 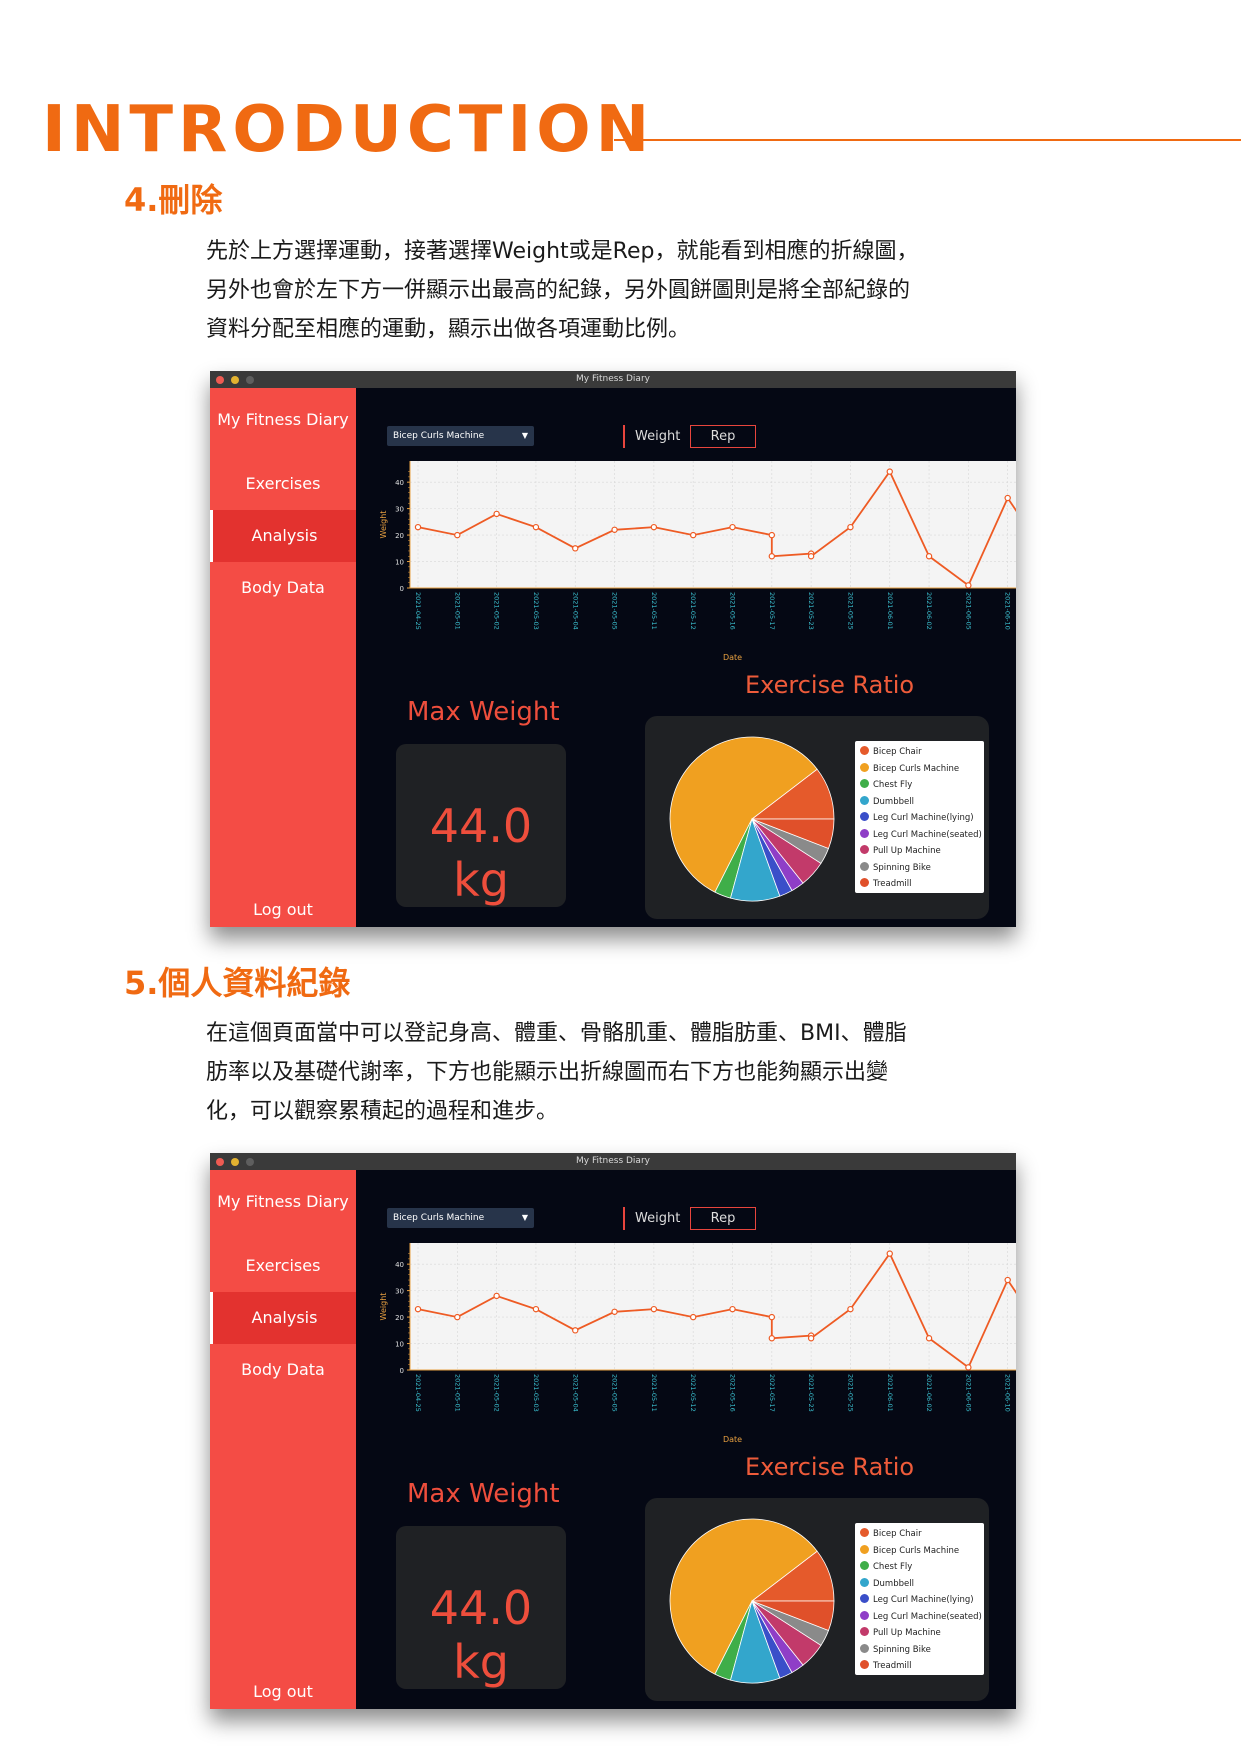 What do you see at coordinates (886, 785) in the screenshot?
I see `legend-item: Chest Fly` at bounding box center [886, 785].